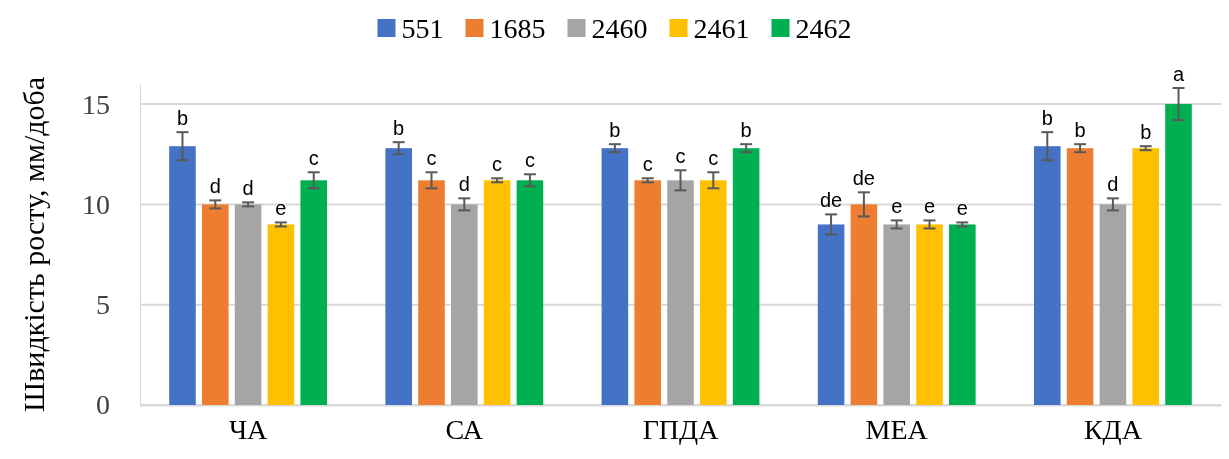  Describe the element at coordinates (464, 429) in the screenshot. I see `x-tick-label: СА` at that location.